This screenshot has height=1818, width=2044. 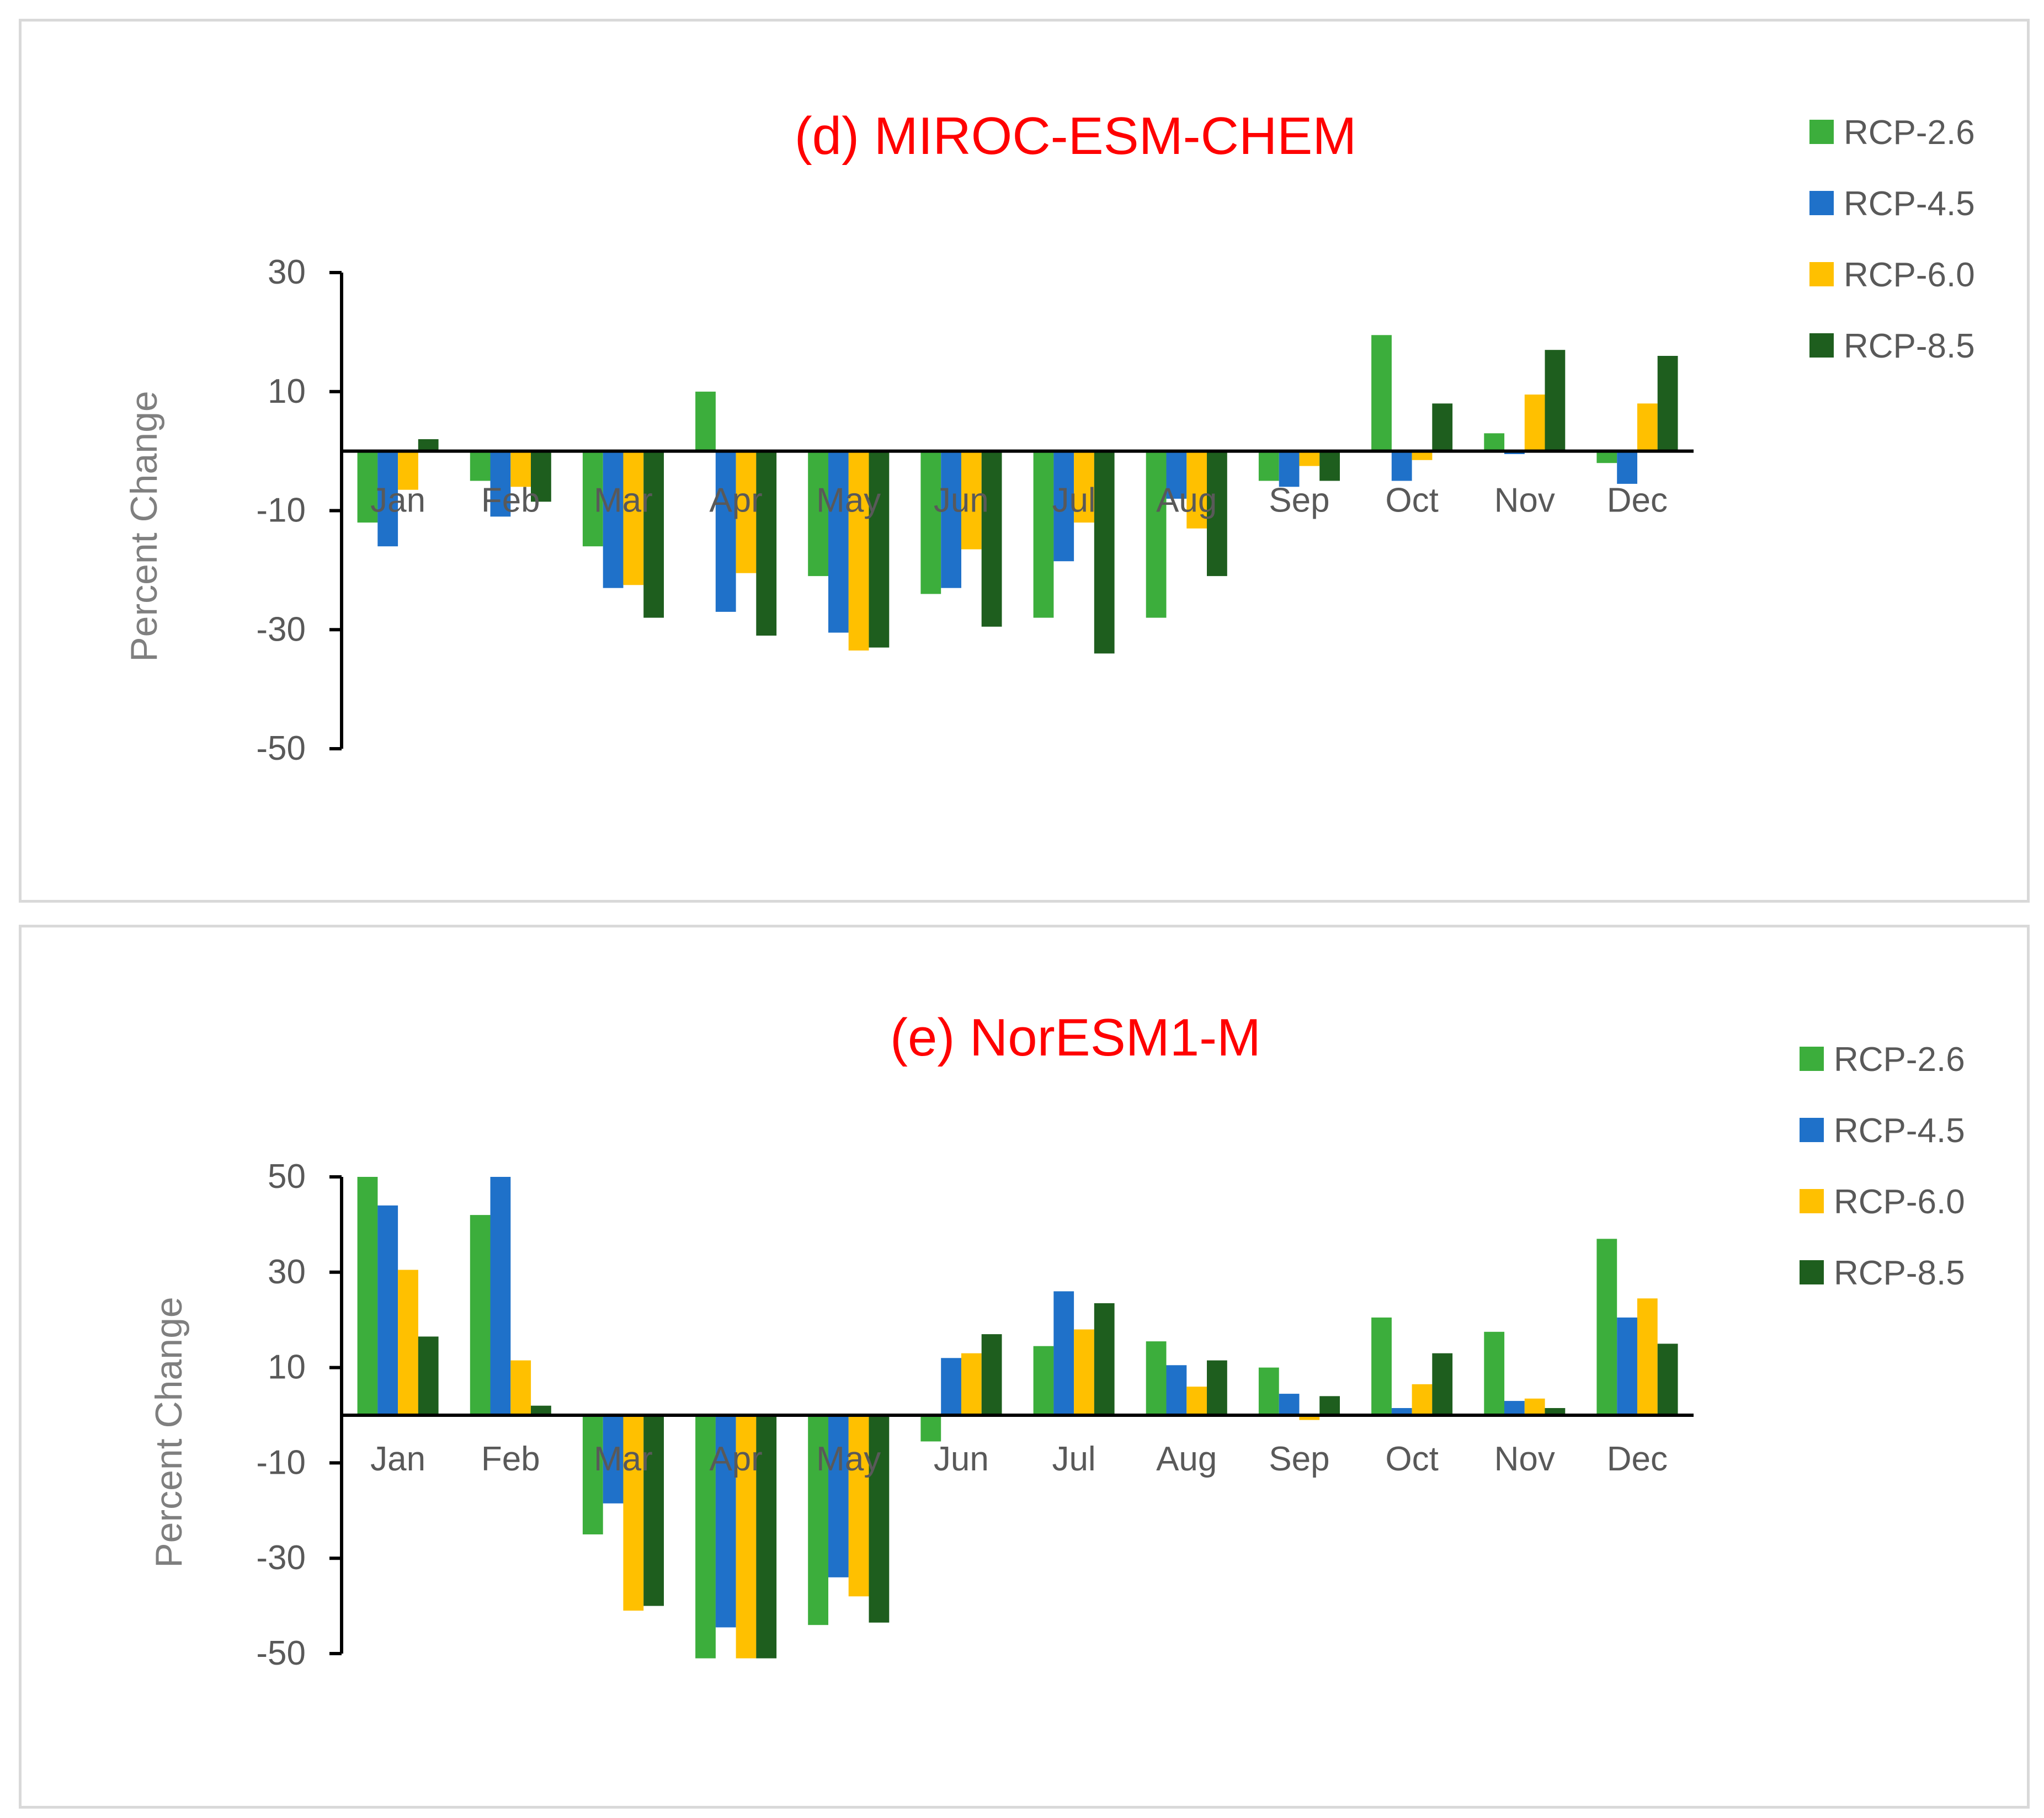 What do you see at coordinates (858, 551) in the screenshot?
I see `chart-d-bar-rcp-6.0-may` at bounding box center [858, 551].